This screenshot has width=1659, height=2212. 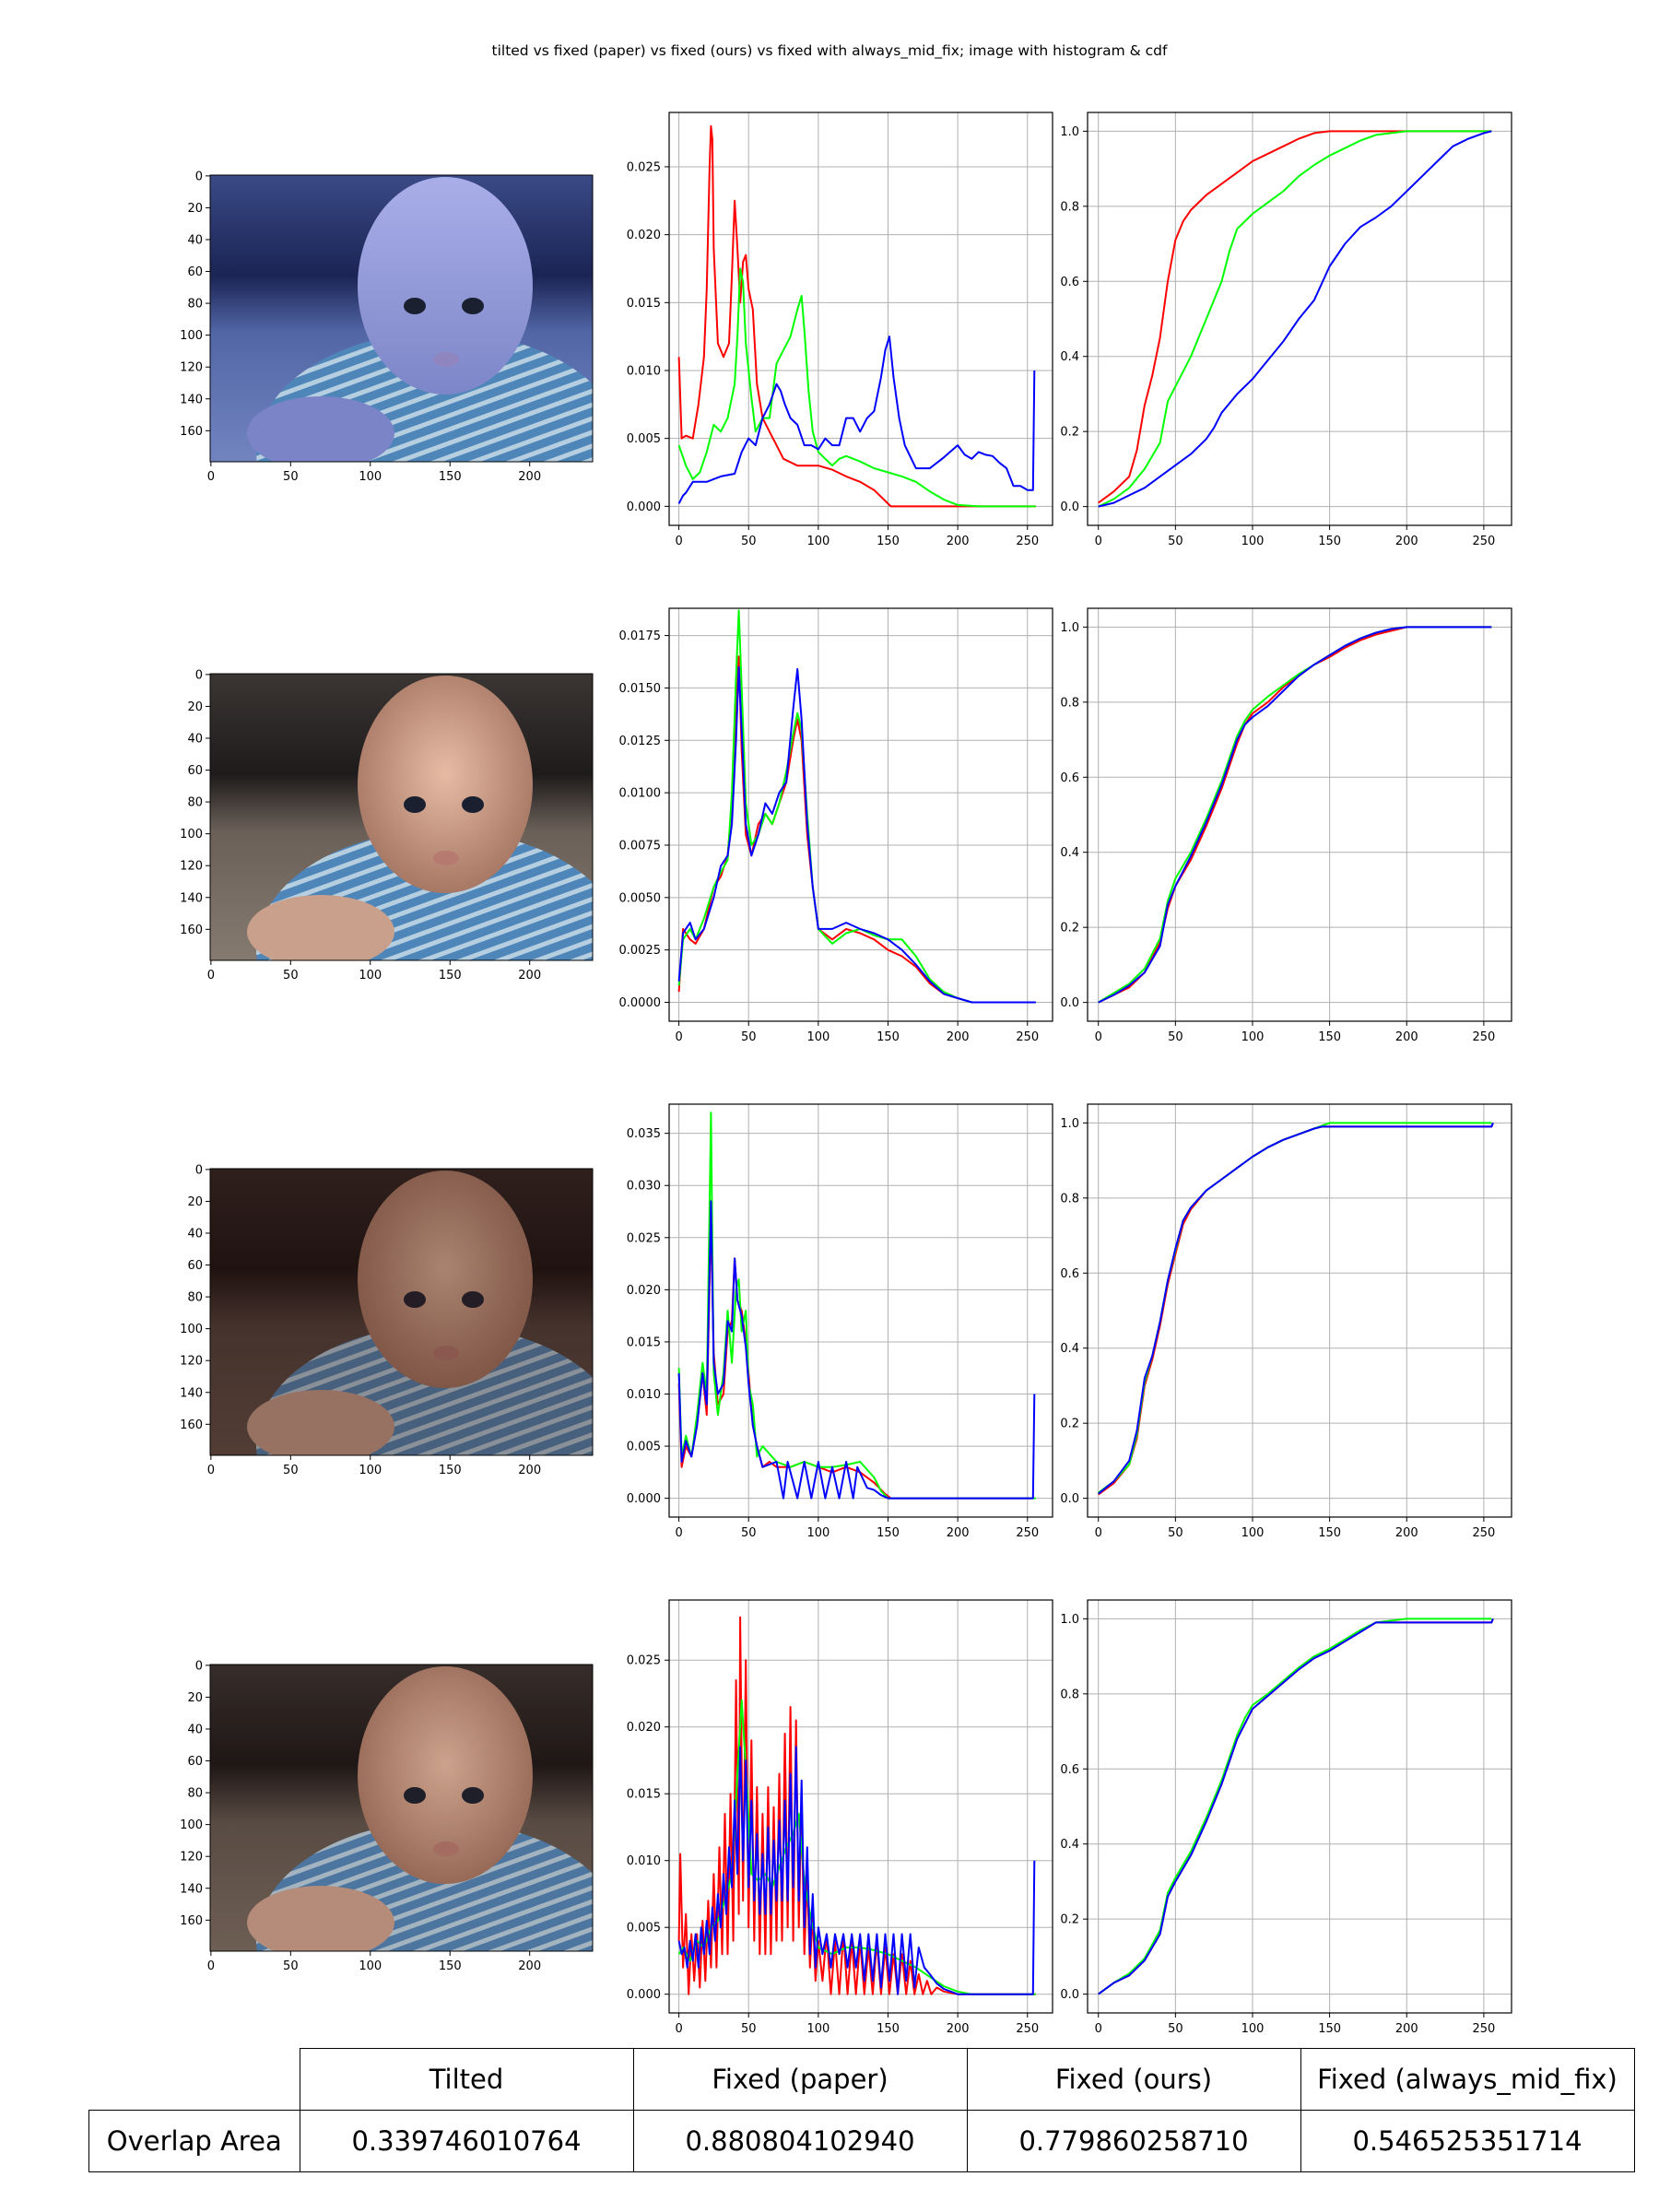 I want to click on y-tick-label: 100, so click(x=191, y=1329).